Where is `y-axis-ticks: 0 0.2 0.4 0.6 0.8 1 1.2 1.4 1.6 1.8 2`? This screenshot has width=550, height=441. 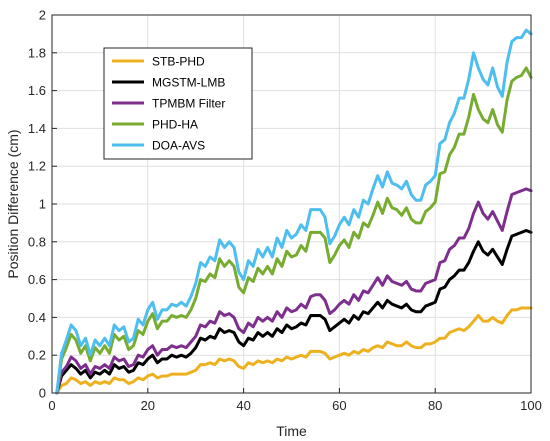
y-axis-ticks: 0 0.2 0.4 0.6 0.8 1 1.2 1.4 1.6 1.8 2 is located at coordinates (42, 204).